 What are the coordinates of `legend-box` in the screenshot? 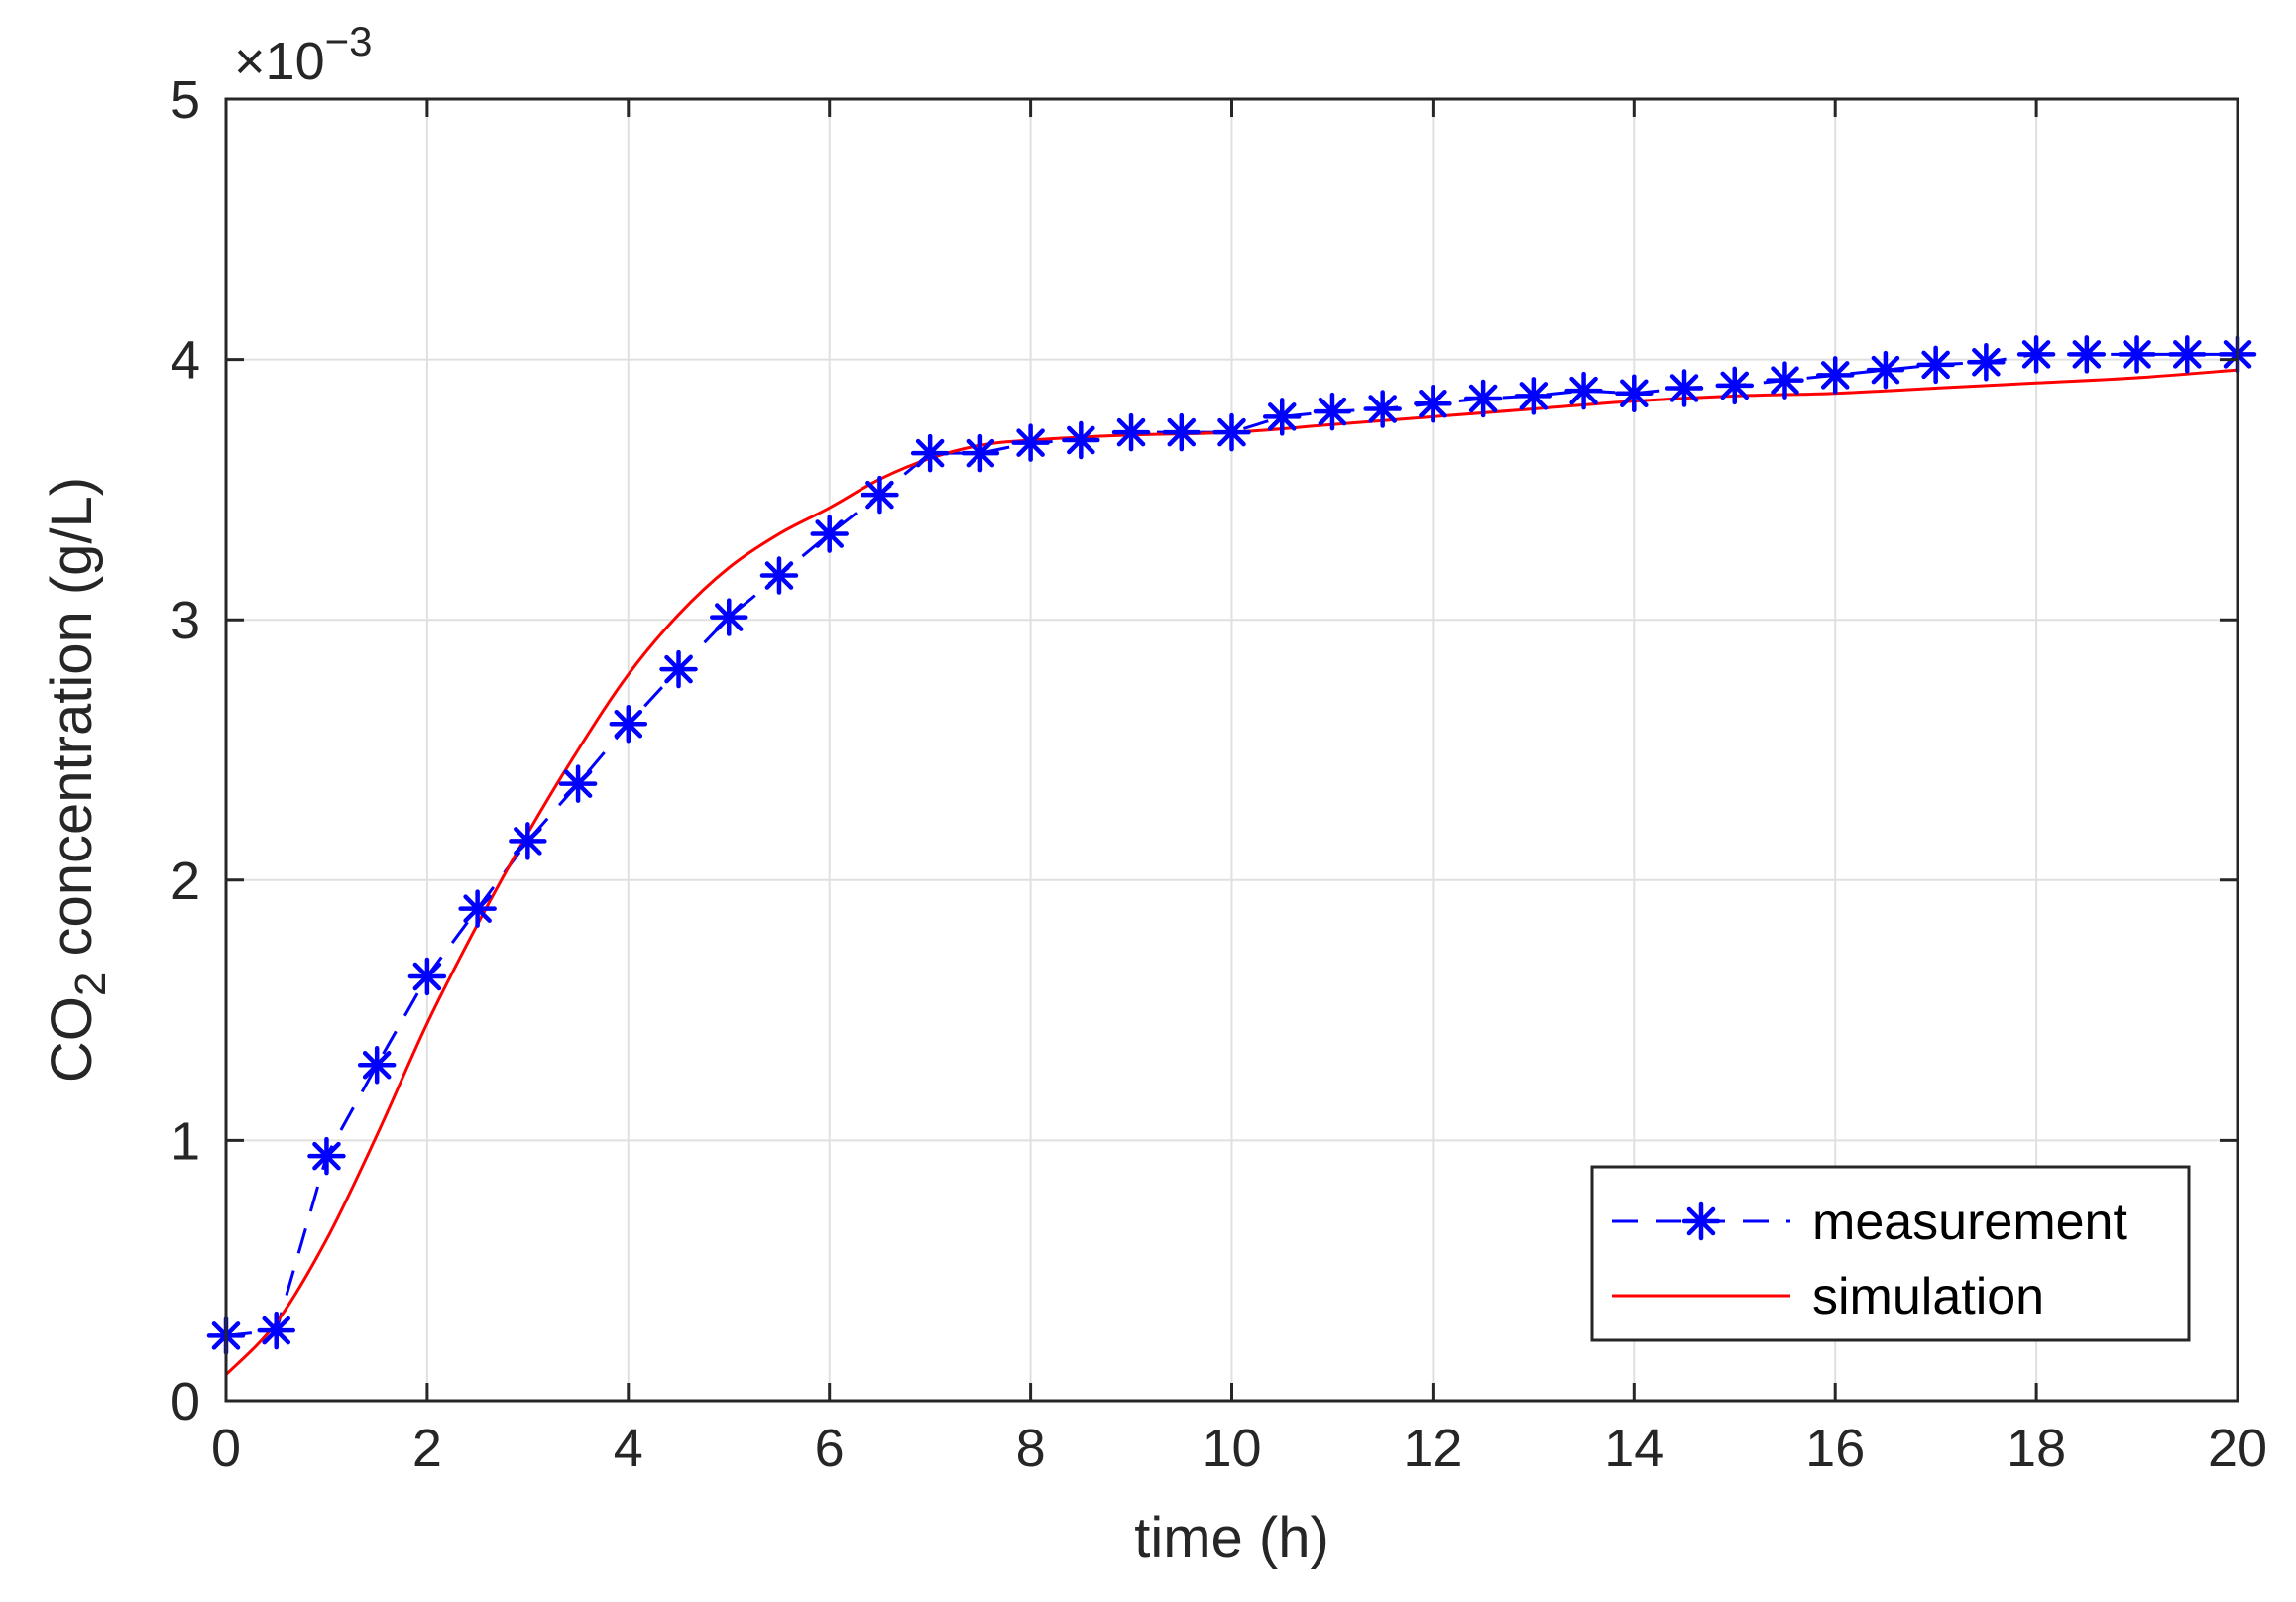 It's located at (1890, 1253).